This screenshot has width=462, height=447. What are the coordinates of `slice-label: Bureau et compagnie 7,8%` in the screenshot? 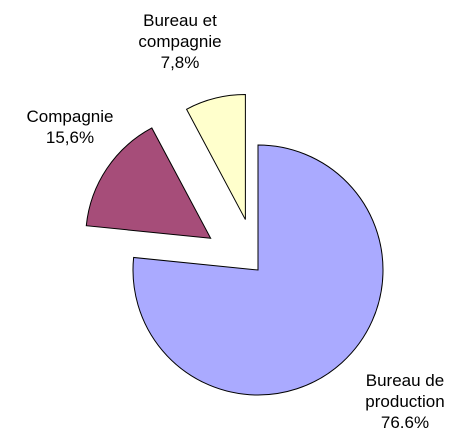 It's located at (180, 41).